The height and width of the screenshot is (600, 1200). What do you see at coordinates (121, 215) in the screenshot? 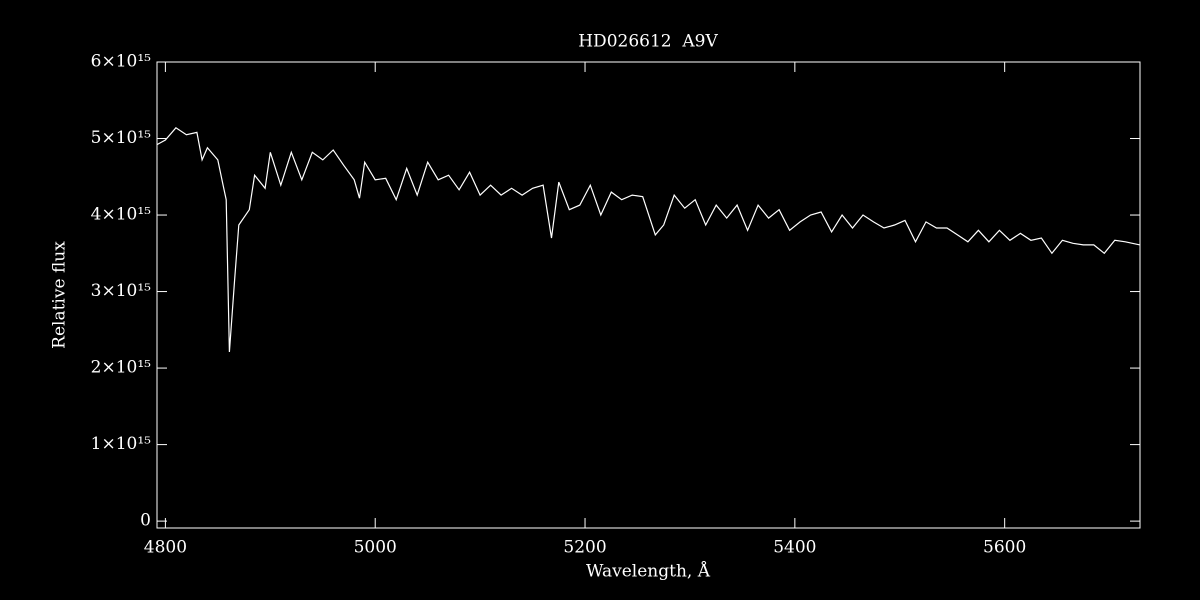
I see `y-tick-label: 4×10¹⁵` at bounding box center [121, 215].